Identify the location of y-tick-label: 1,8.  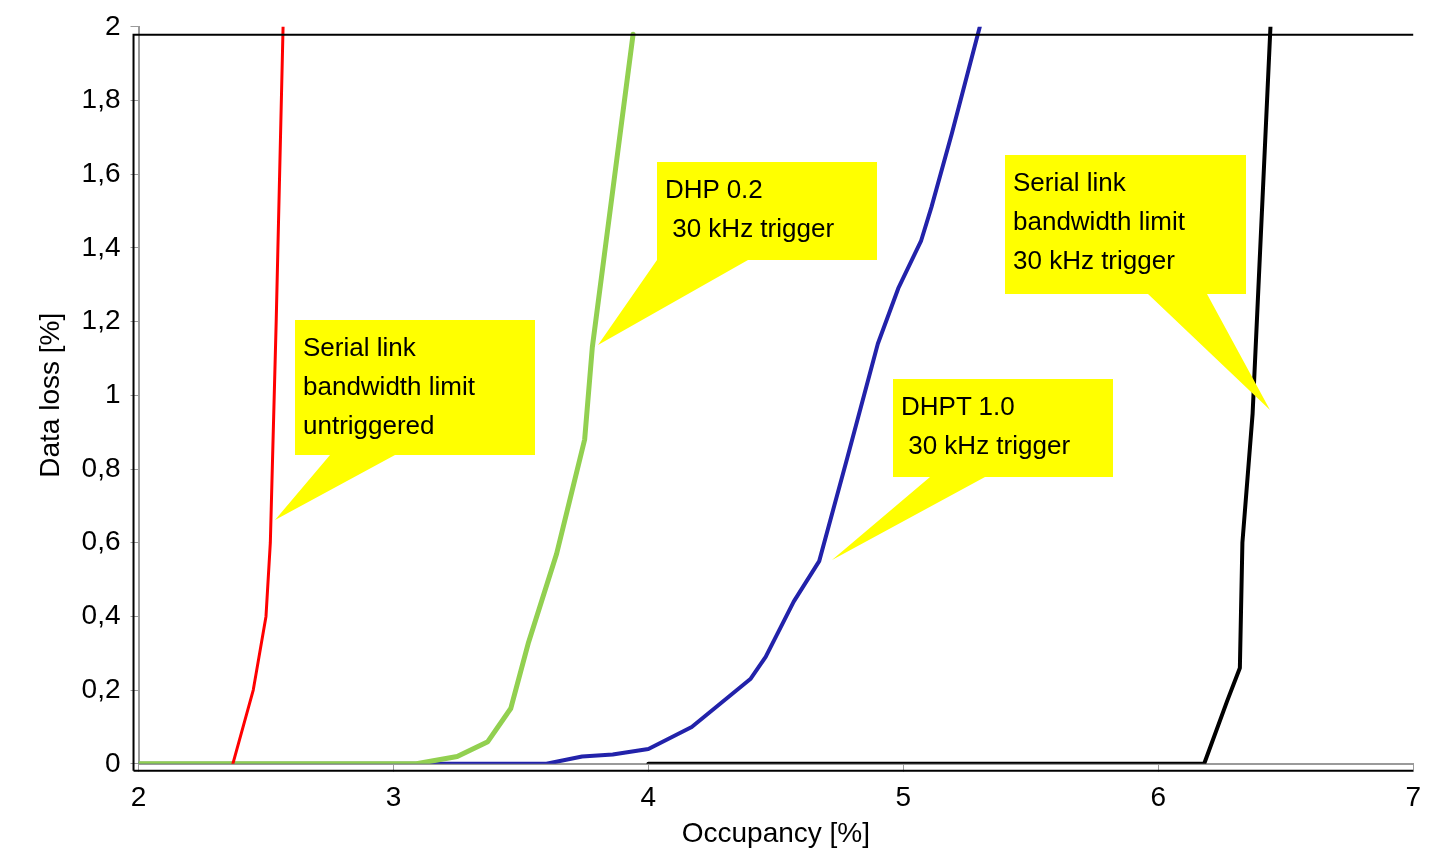
(101, 99).